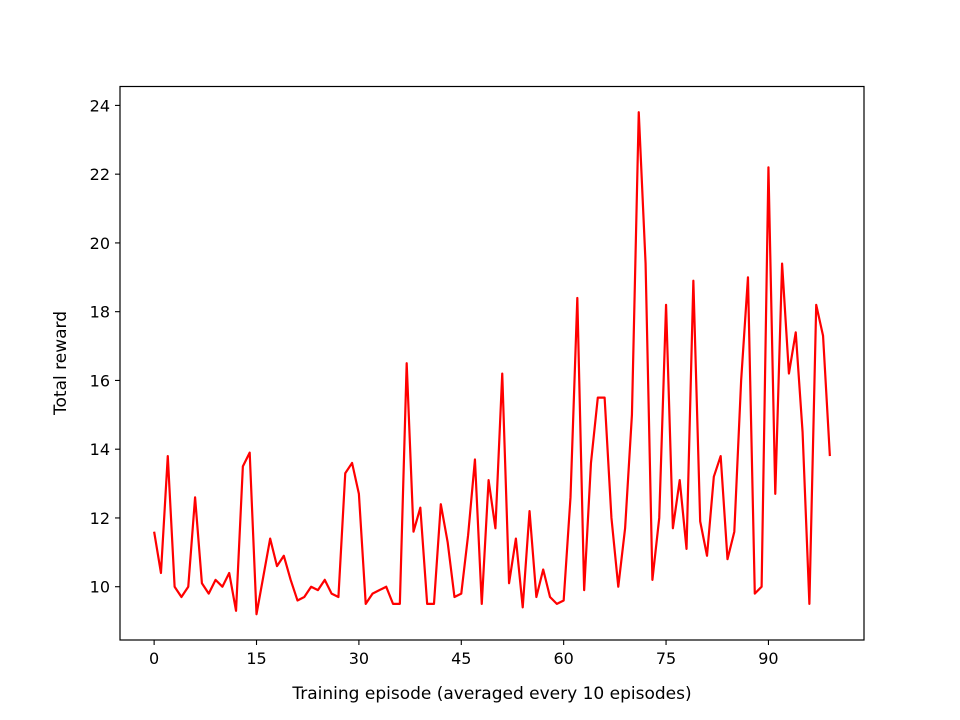  What do you see at coordinates (256, 658) in the screenshot?
I see `x-tick-label: 15` at bounding box center [256, 658].